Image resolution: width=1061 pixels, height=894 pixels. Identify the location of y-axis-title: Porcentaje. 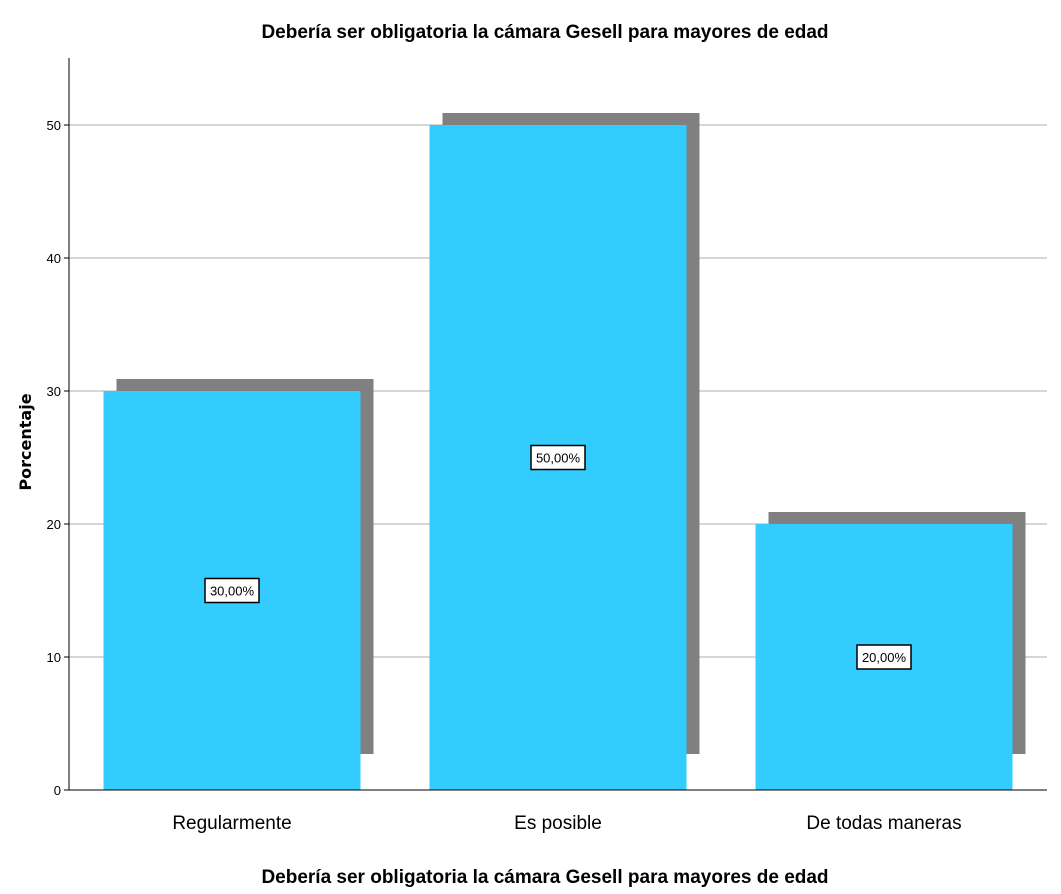
(25, 441).